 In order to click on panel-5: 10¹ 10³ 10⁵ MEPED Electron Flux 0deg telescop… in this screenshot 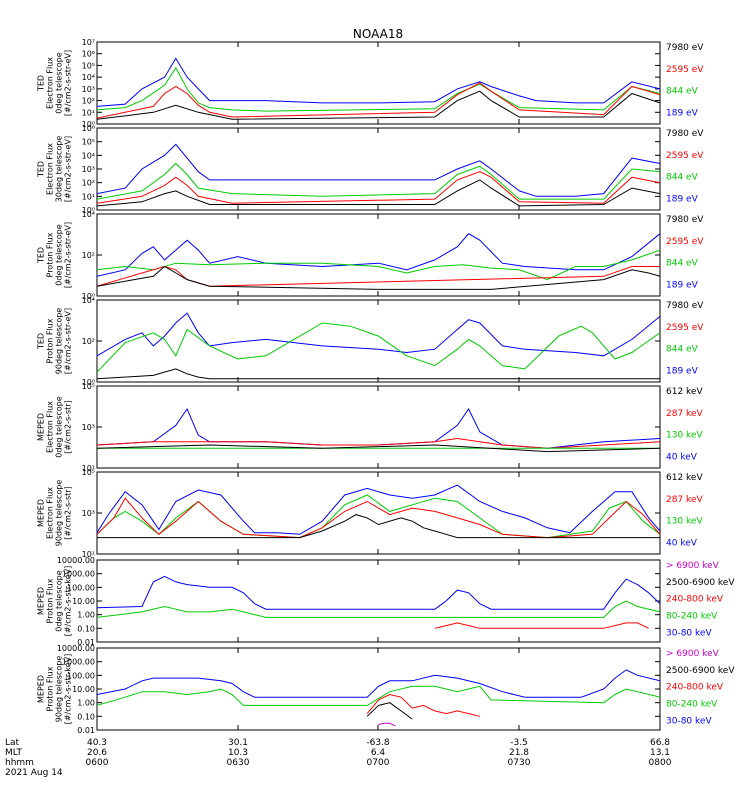, I will do `click(370, 427)`.